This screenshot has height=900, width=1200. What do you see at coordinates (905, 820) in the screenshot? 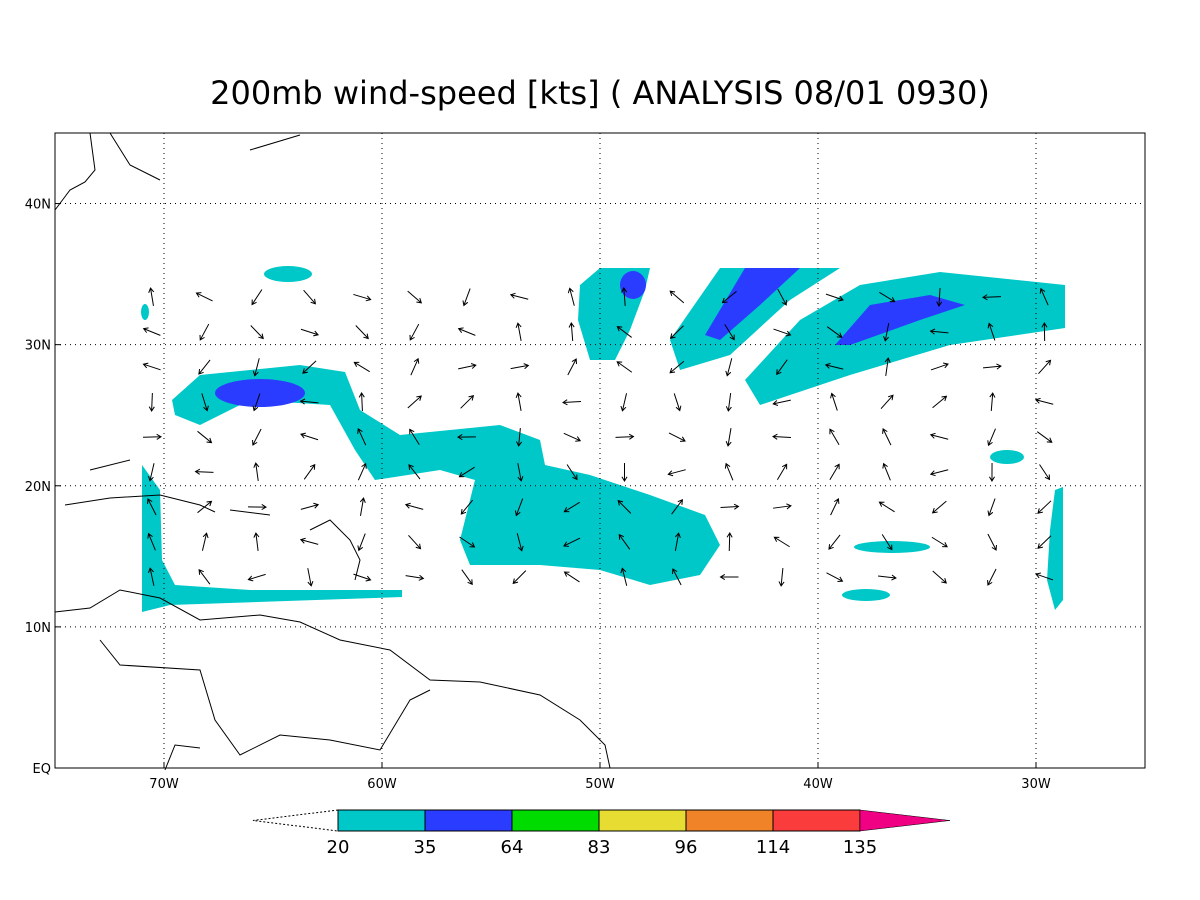
I see `colorbar-over` at bounding box center [905, 820].